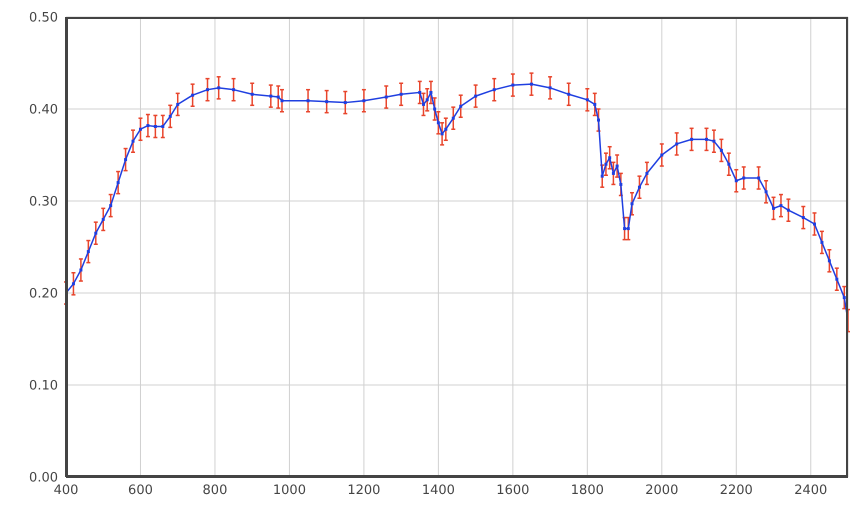 Image resolution: width=850 pixels, height=505 pixels. What do you see at coordinates (43, 18) in the screenshot?
I see `y-tick-label: 0.50` at bounding box center [43, 18].